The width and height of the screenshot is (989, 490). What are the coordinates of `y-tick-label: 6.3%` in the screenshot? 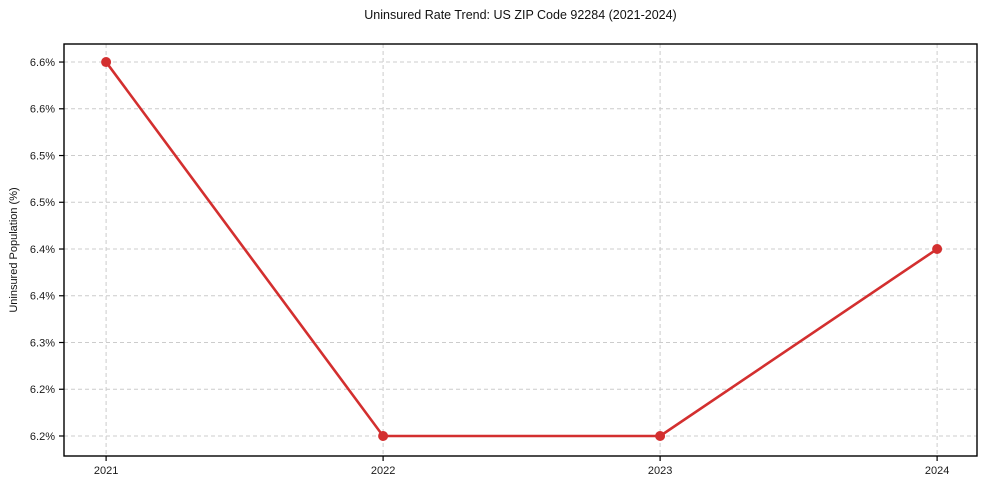 It's located at (42, 343).